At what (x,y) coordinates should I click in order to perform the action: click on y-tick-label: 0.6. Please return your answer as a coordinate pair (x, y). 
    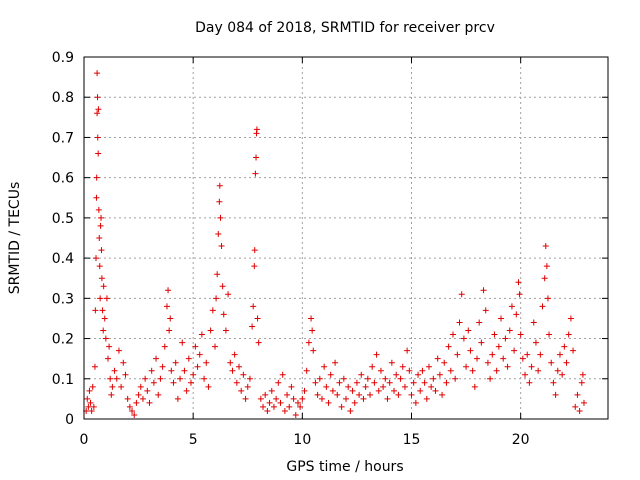
    Looking at the image, I should click on (63, 179).